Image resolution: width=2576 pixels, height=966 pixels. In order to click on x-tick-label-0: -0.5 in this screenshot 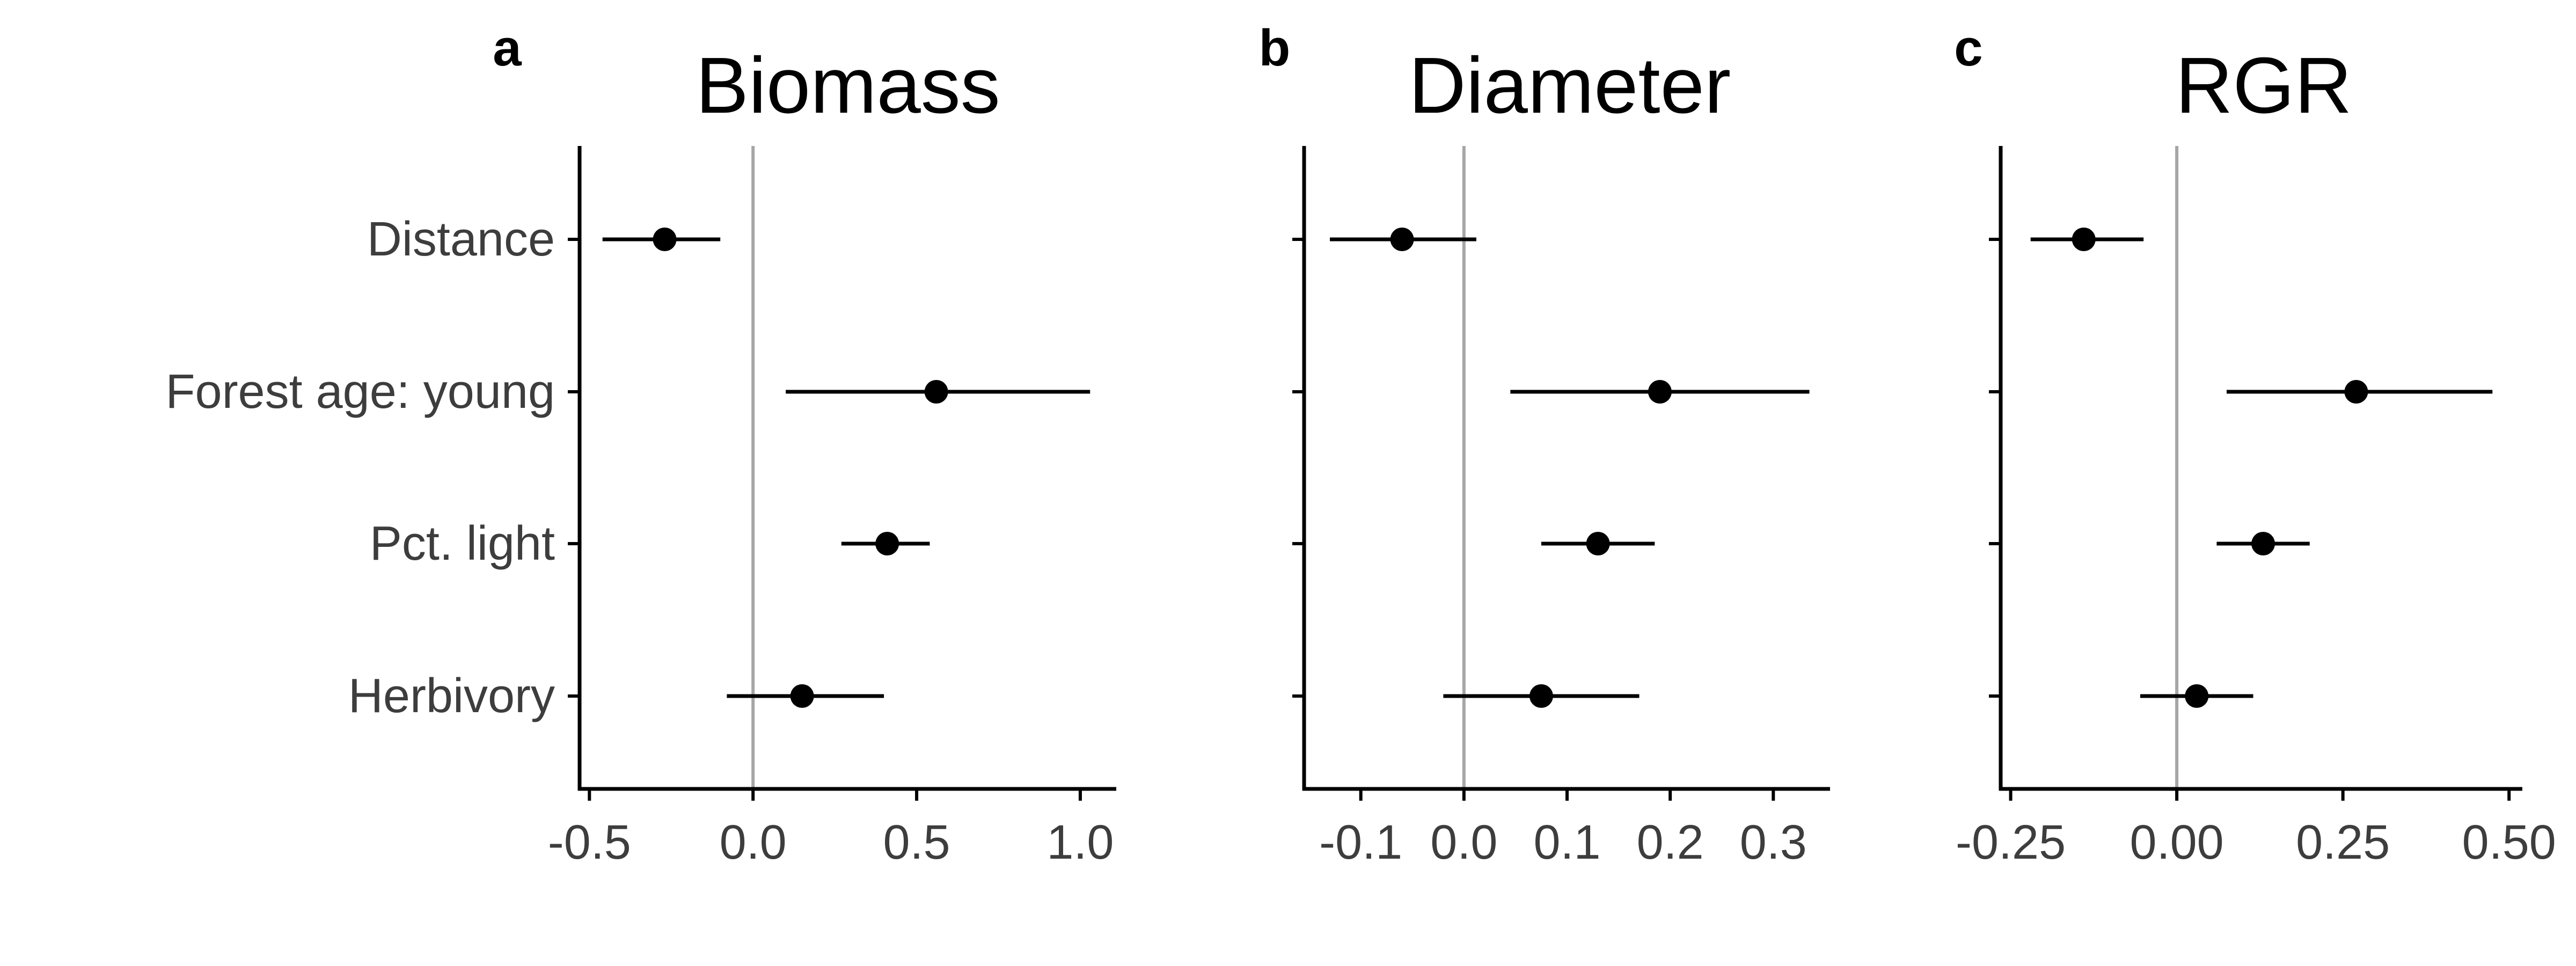, I will do `click(589, 842)`.